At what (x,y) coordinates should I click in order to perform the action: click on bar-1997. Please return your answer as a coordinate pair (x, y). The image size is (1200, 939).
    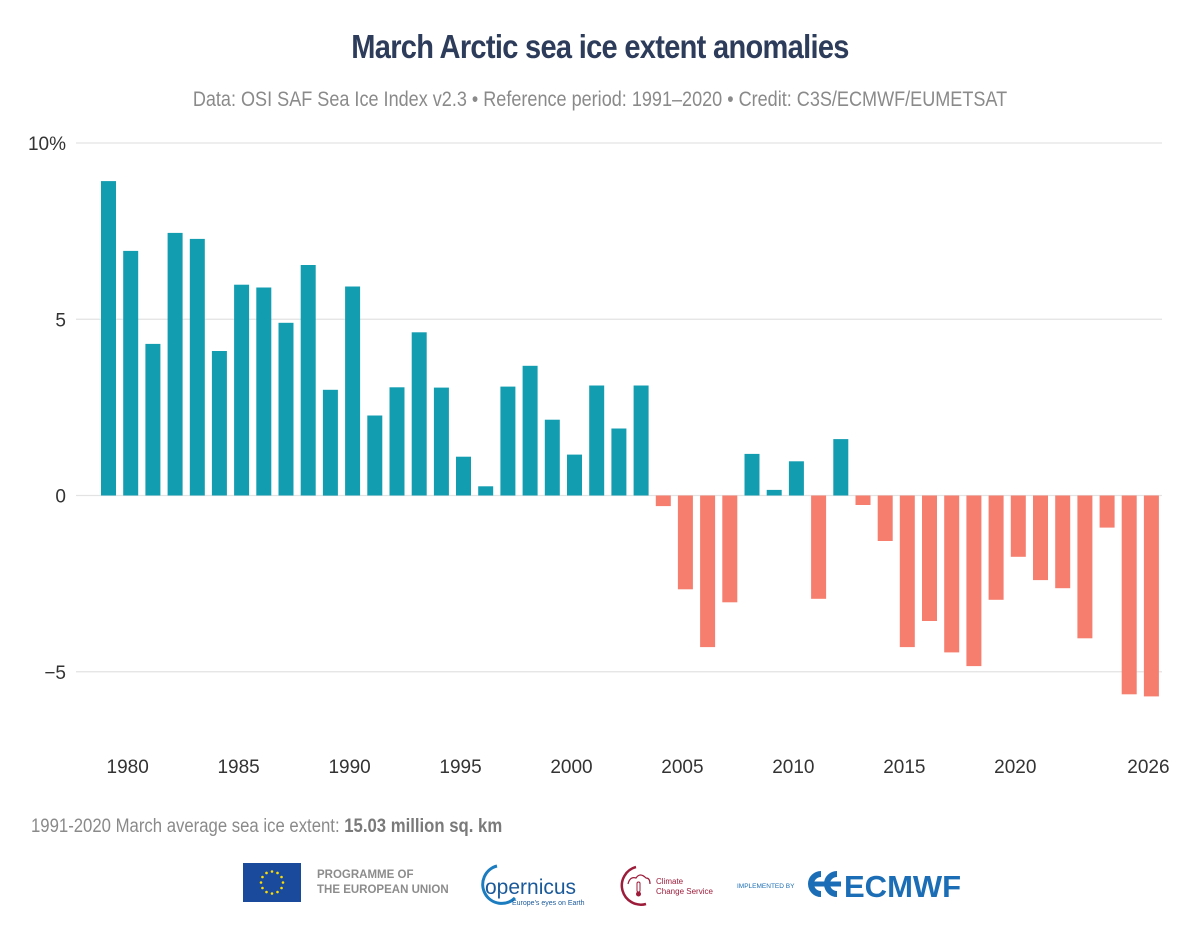
    Looking at the image, I should click on (508, 441).